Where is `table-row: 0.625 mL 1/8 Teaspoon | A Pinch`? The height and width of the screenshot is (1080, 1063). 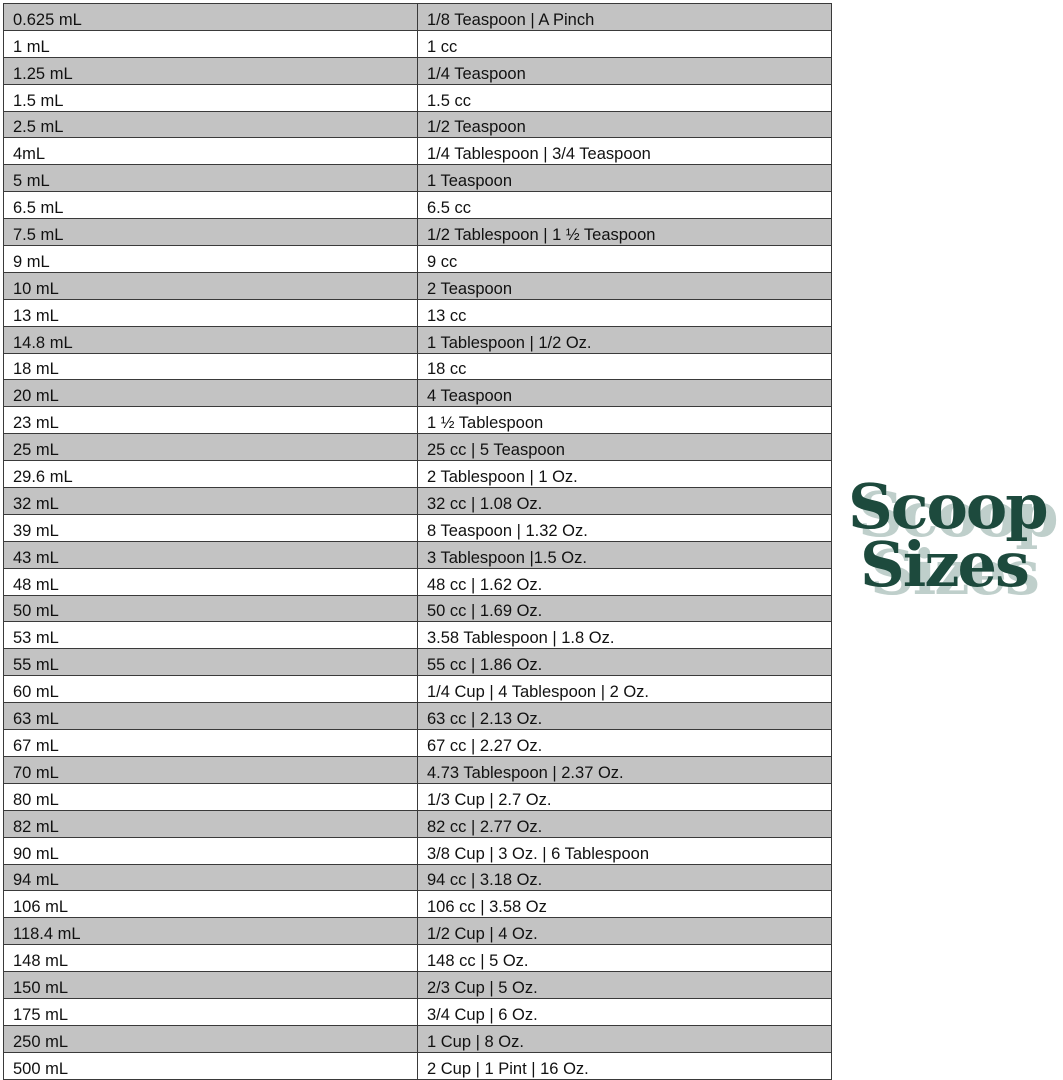
table-row: 0.625 mL 1/8 Teaspoon | A Pinch is located at coordinates (417, 17).